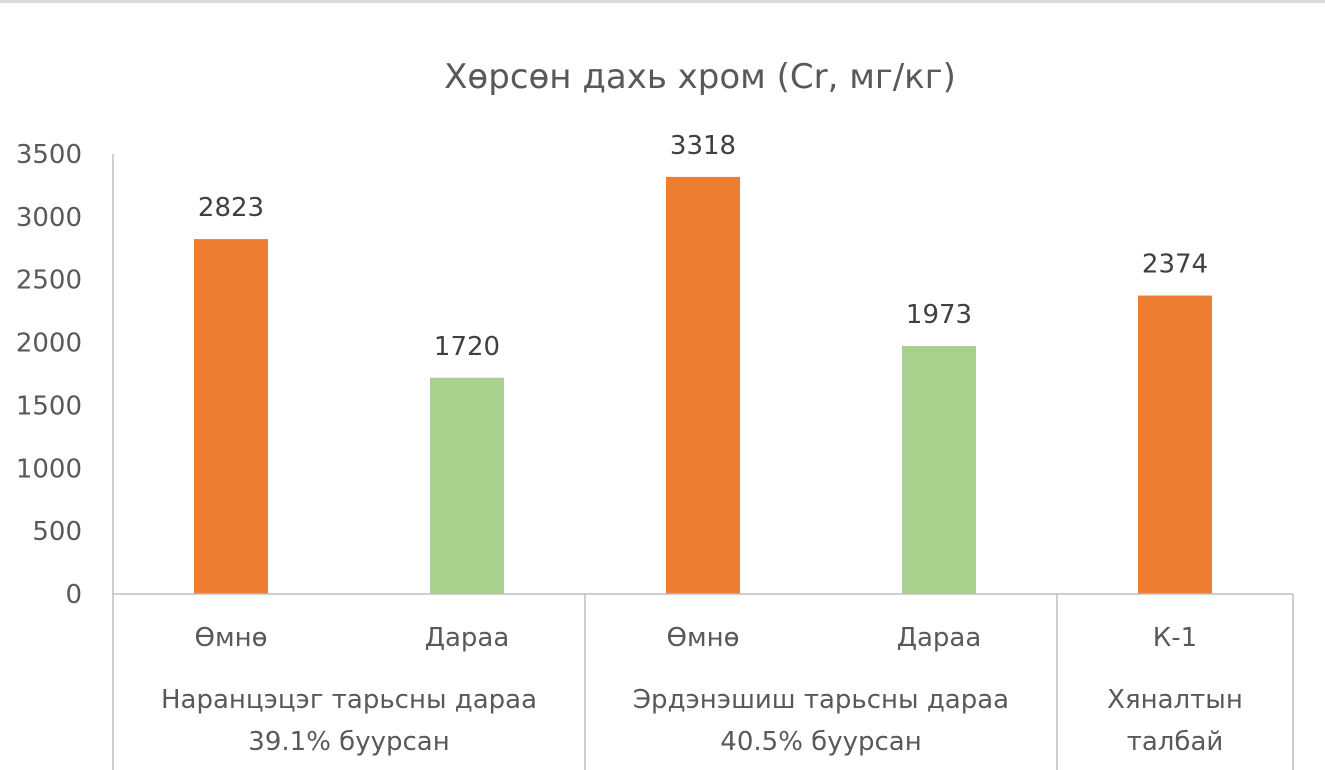 The image size is (1325, 770). Describe the element at coordinates (49, 406) in the screenshot. I see `y-tick-label: 1500` at that location.